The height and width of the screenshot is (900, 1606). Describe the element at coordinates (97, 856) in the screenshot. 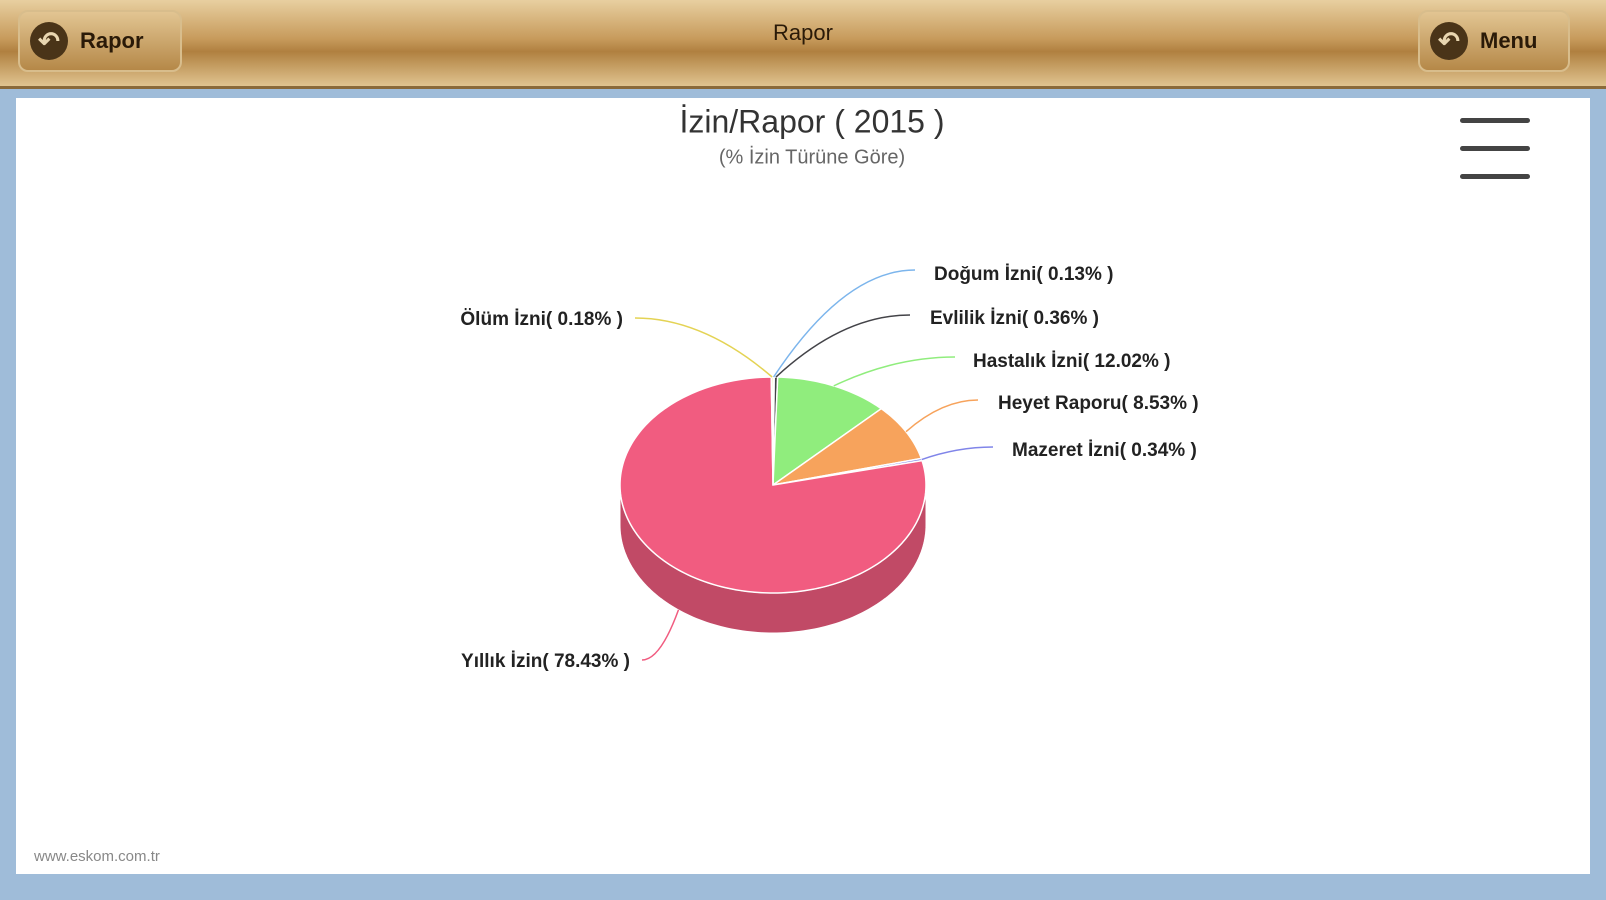

I see `footer-link: www.eskom.com.tr` at that location.